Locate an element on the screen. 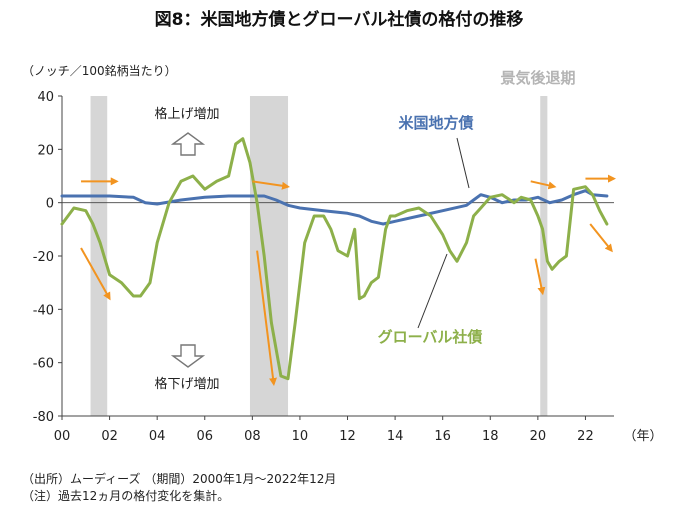 The height and width of the screenshot is (516, 679). y-tick-label: 0 is located at coordinates (50, 204).